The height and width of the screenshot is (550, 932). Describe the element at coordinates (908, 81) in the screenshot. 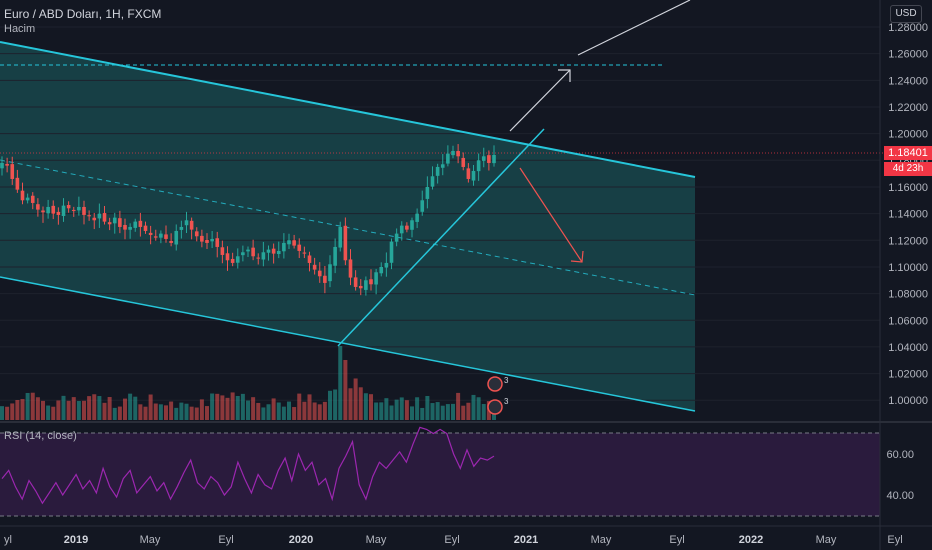

I see `price-tick-label: 1.24000` at that location.